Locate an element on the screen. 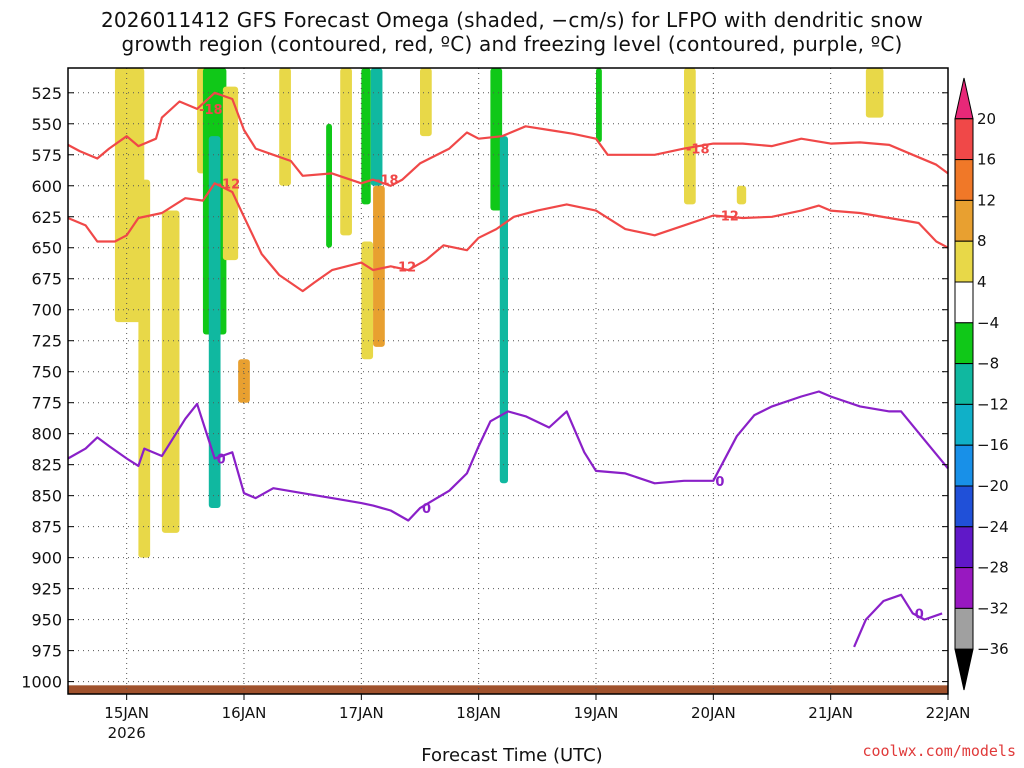 The image size is (1024, 768). colorbar-label: 4 is located at coordinates (982, 282).